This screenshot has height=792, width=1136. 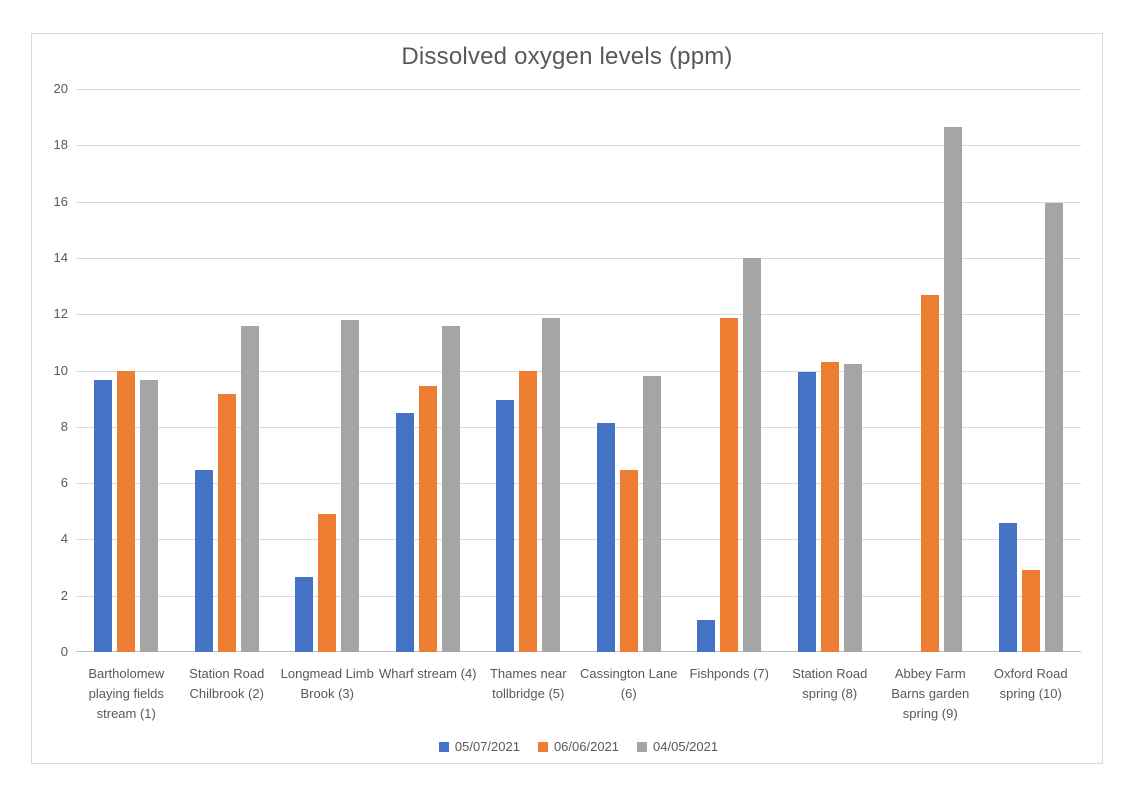 What do you see at coordinates (60, 370) in the screenshot?
I see `y-tick-label: 10` at bounding box center [60, 370].